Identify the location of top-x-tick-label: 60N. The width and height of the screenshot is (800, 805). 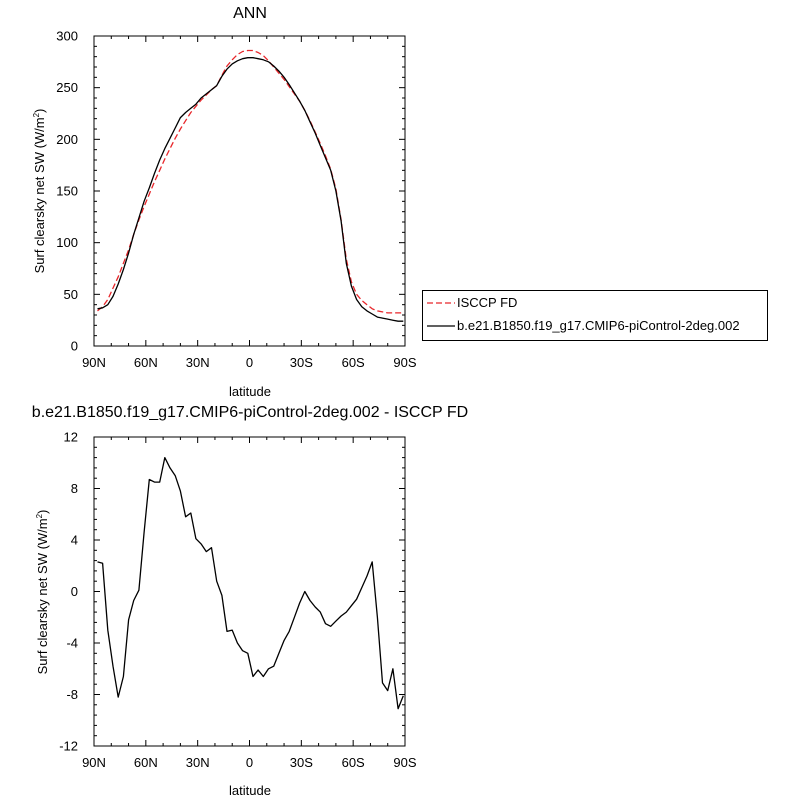
(146, 362).